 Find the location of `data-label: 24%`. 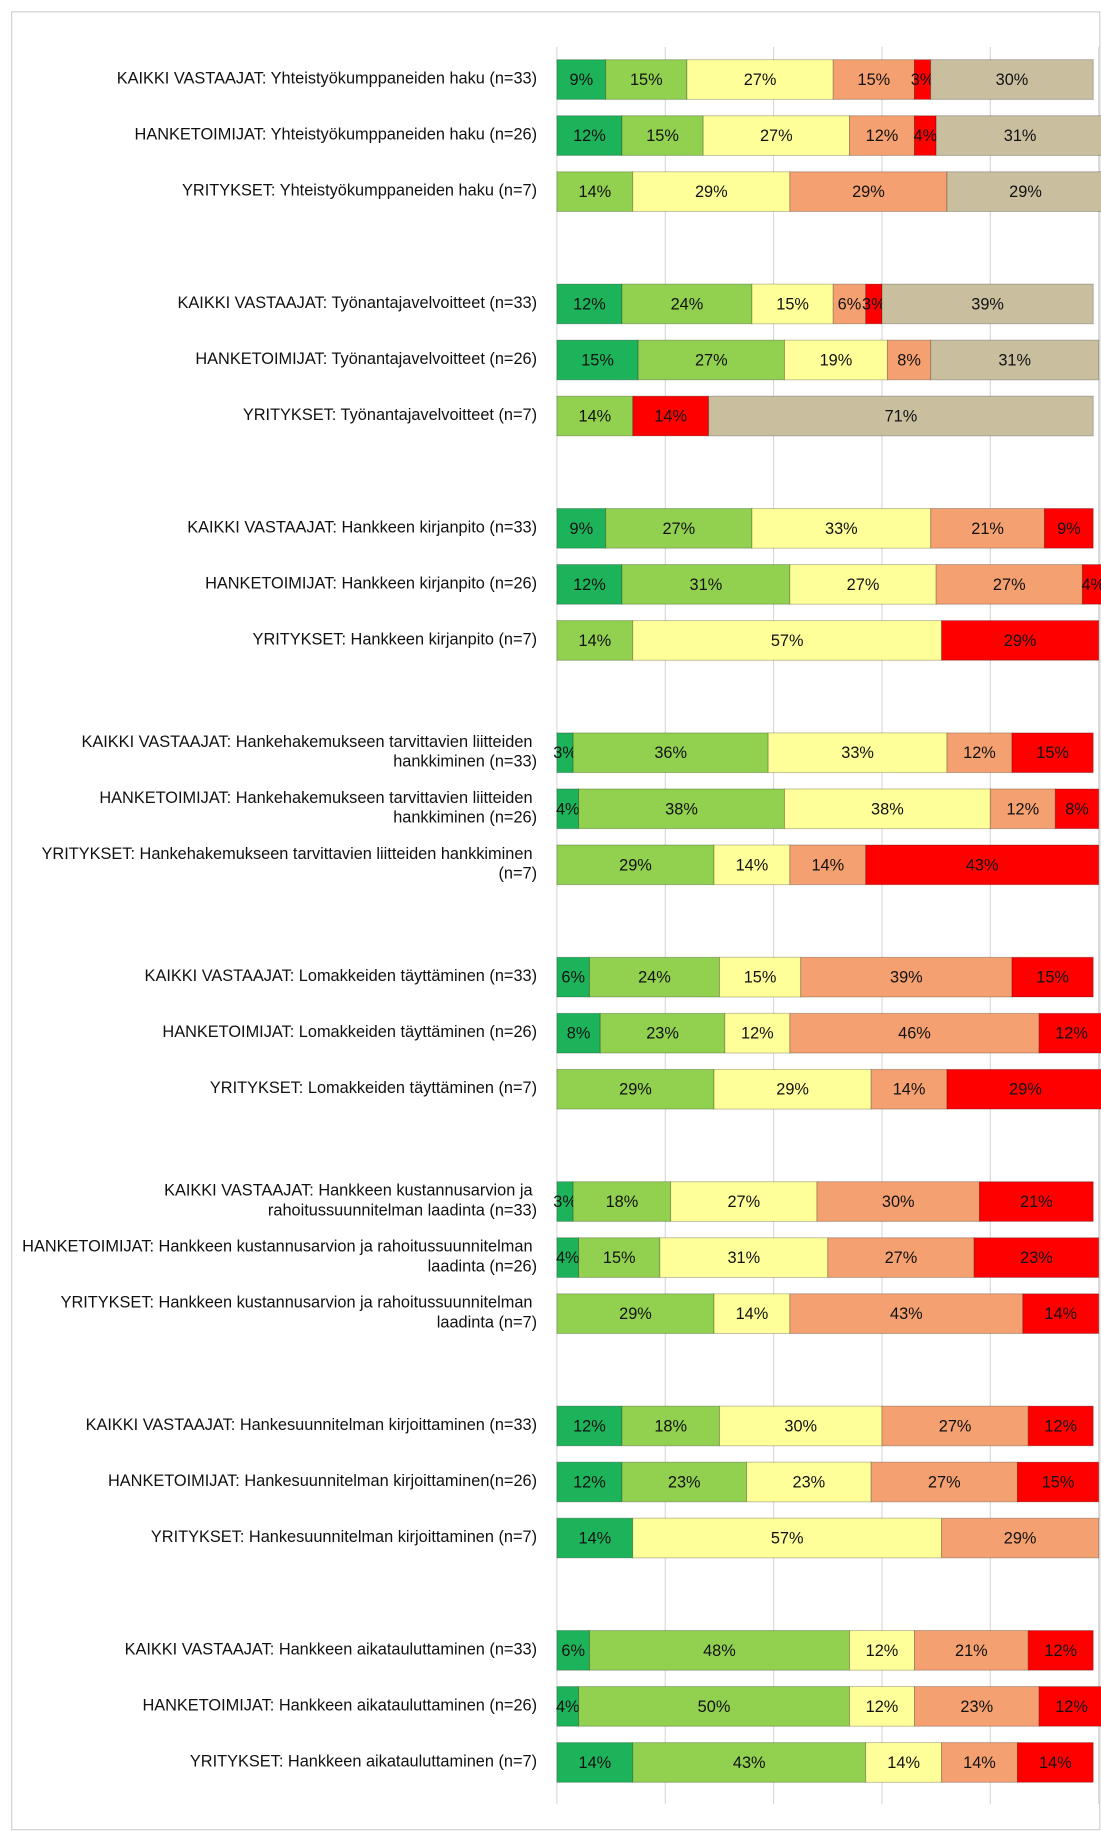

data-label: 24% is located at coordinates (687, 304).